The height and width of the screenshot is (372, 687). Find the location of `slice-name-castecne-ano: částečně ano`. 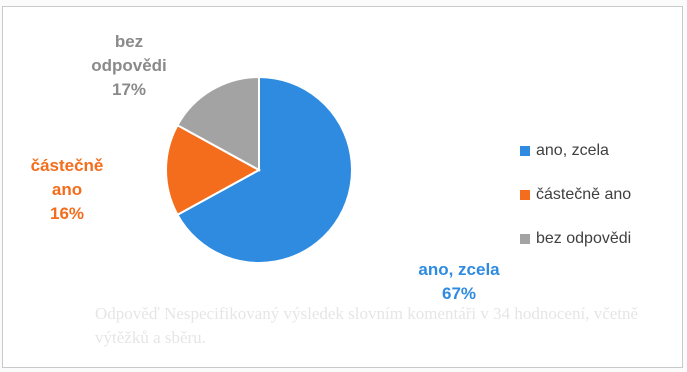

slice-name-castecne-ano: částečně ano is located at coordinates (67, 177).